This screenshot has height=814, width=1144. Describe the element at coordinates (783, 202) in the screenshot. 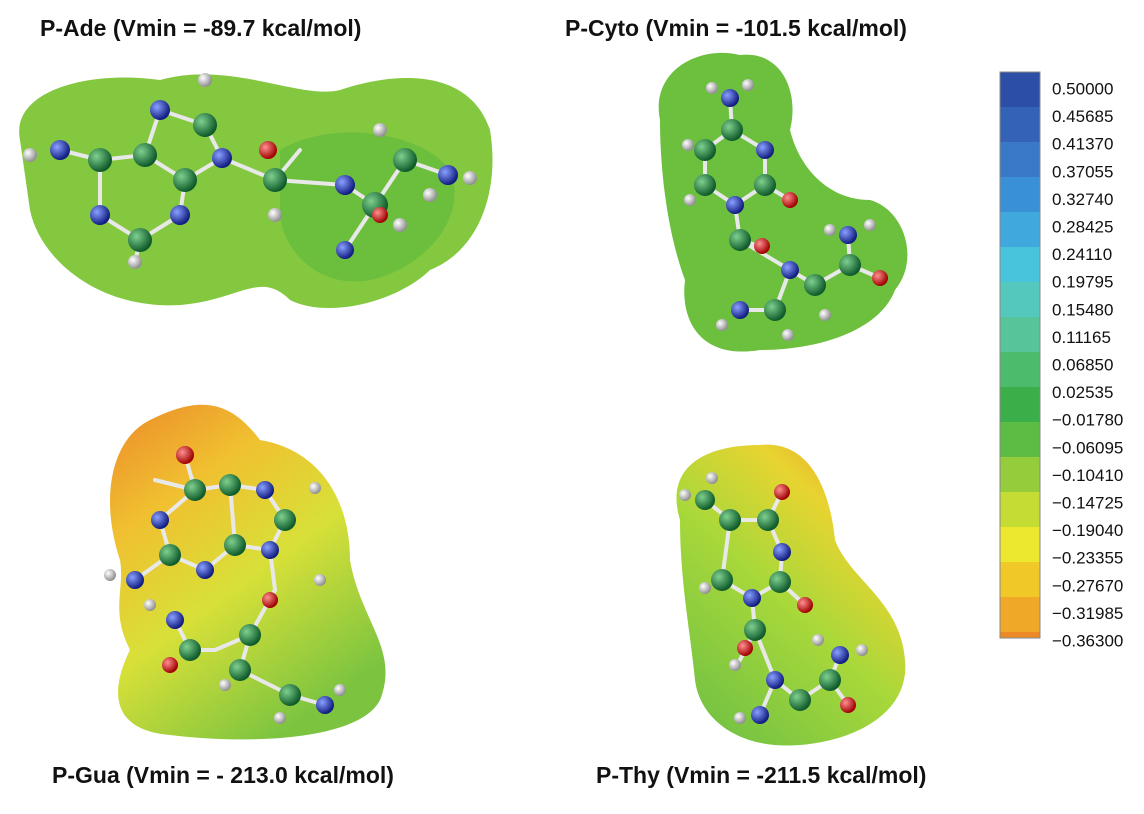

I see `molecule-cyto` at that location.